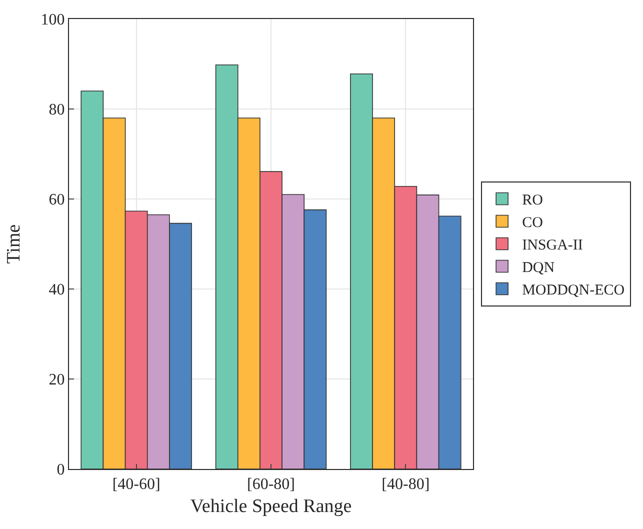  What do you see at coordinates (60, 470) in the screenshot?
I see `y-tick-label: 0` at bounding box center [60, 470].